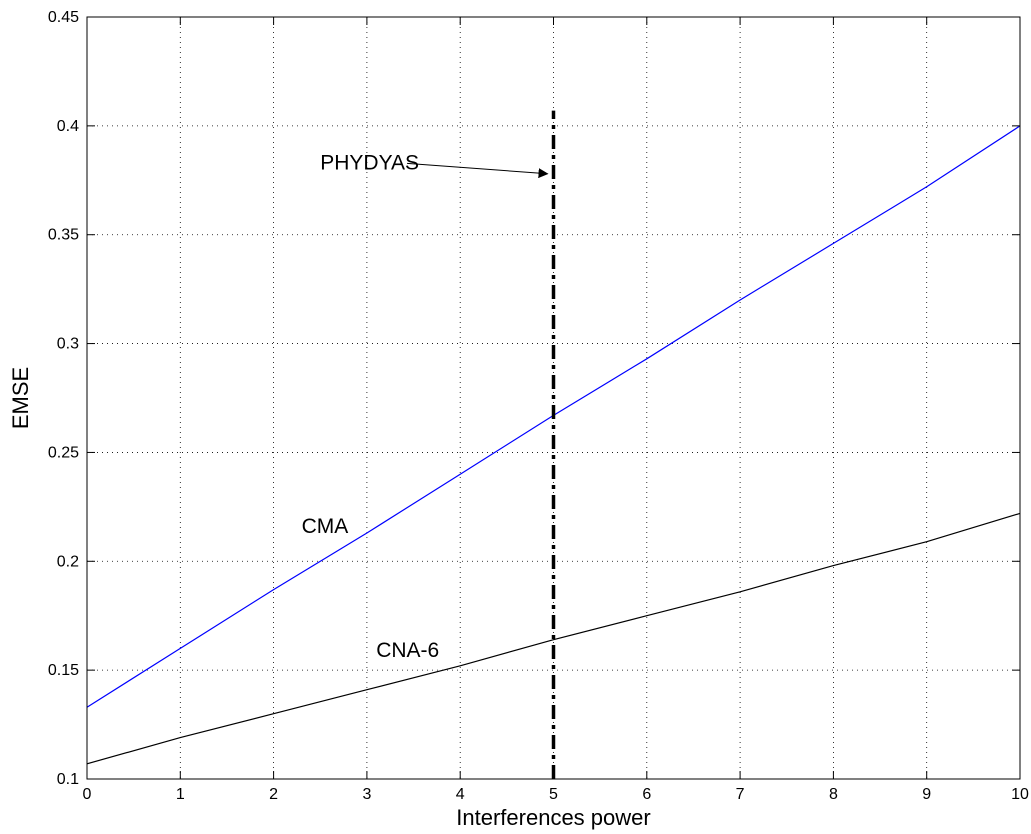  What do you see at coordinates (325, 526) in the screenshot?
I see `annotation-cma: CMA` at bounding box center [325, 526].